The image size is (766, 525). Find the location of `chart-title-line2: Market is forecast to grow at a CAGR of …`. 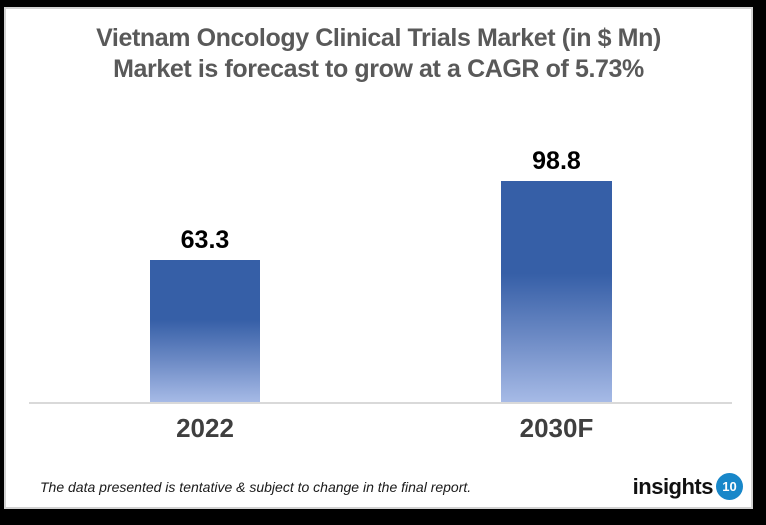

chart-title-line2: Market is forecast to grow at a CAGR of … is located at coordinates (378, 69).